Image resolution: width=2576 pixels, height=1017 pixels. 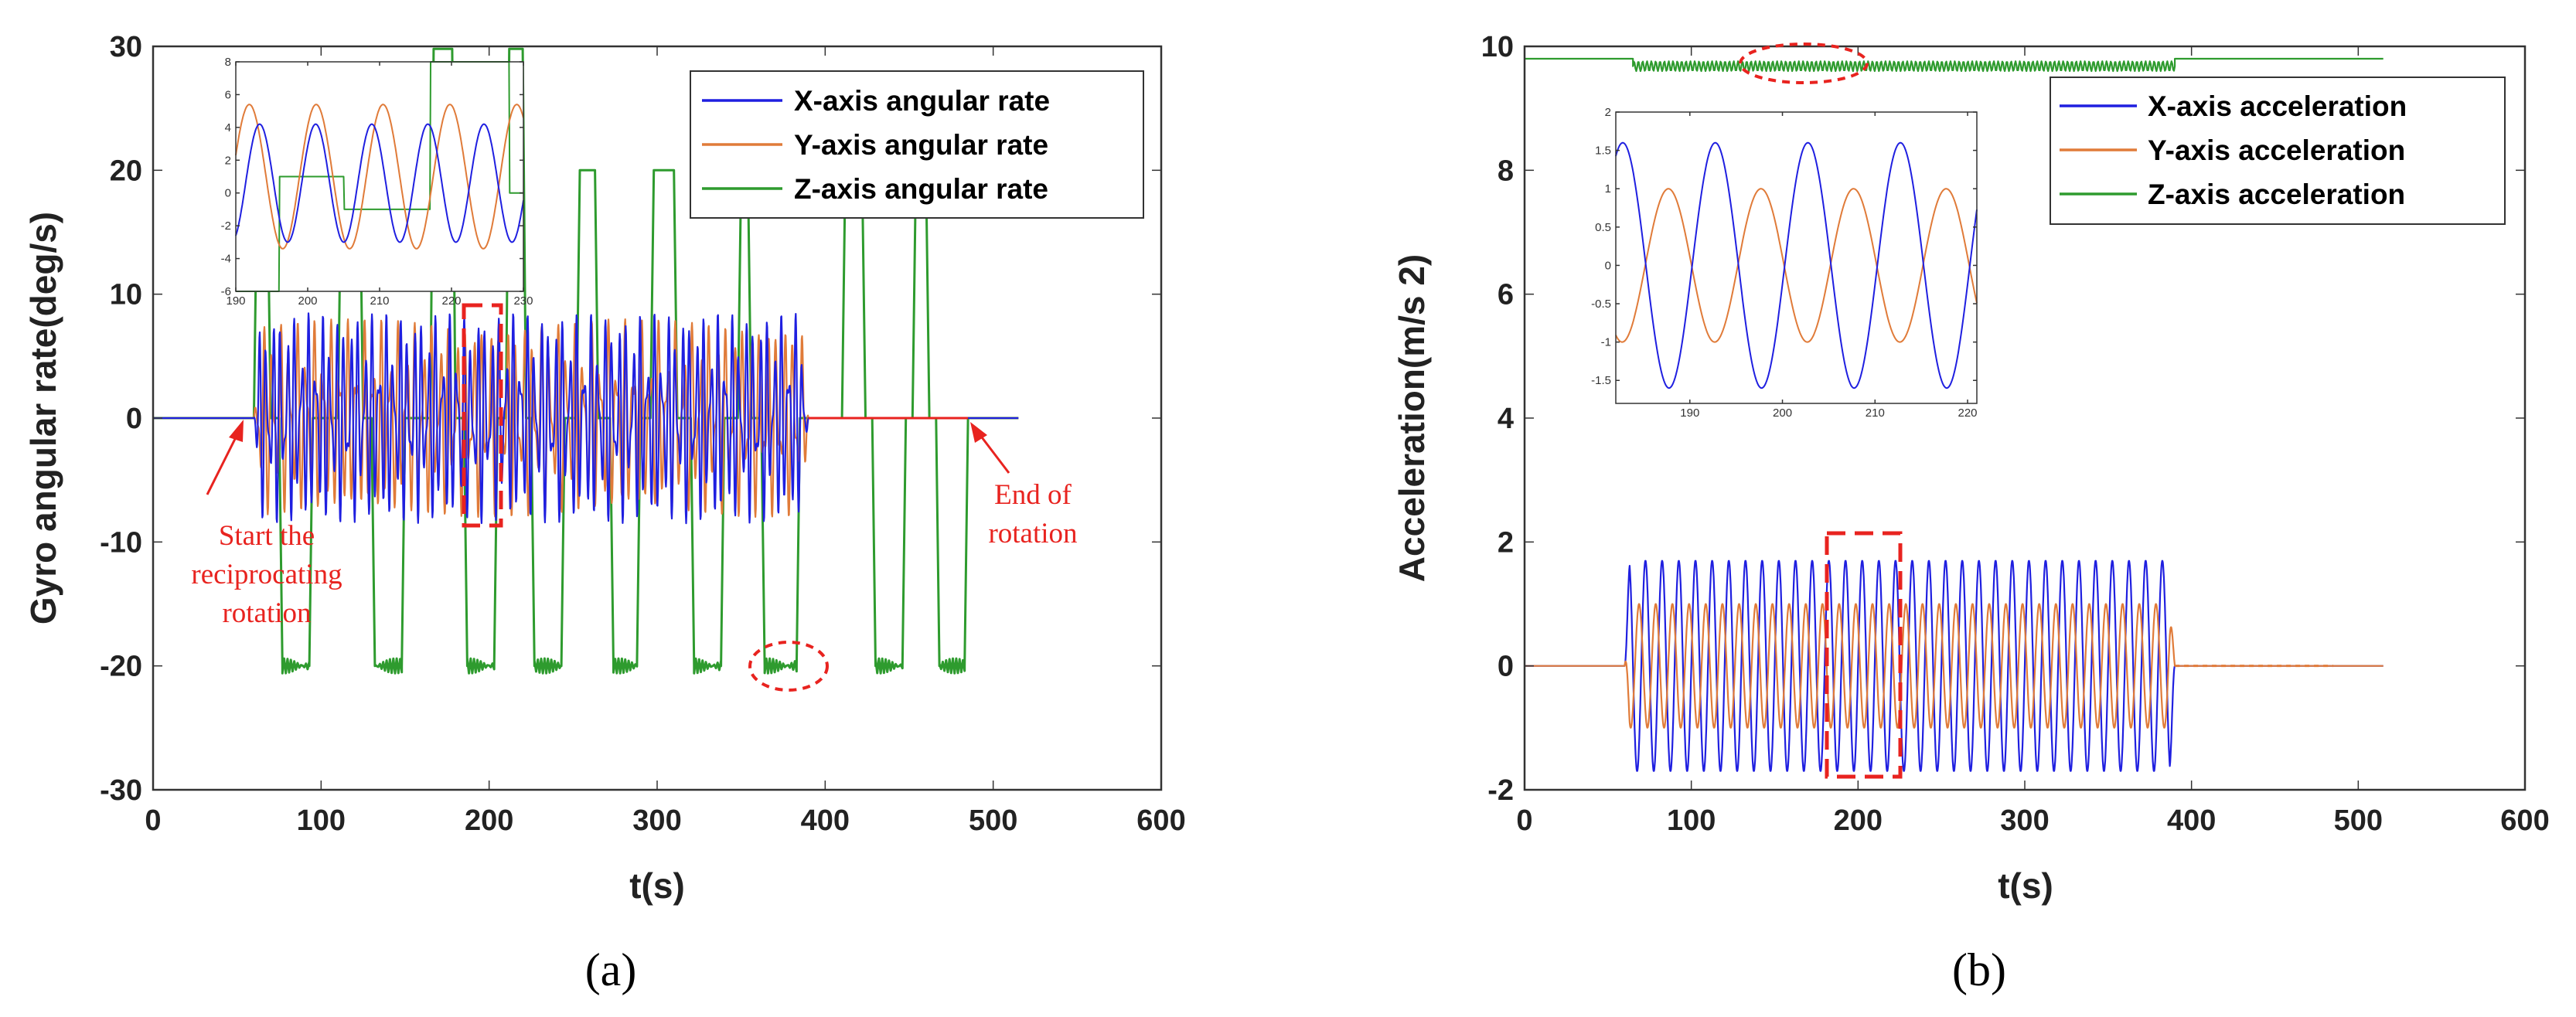 I want to click on panel-a-inset-x-tick-label: 220, so click(x=451, y=301).